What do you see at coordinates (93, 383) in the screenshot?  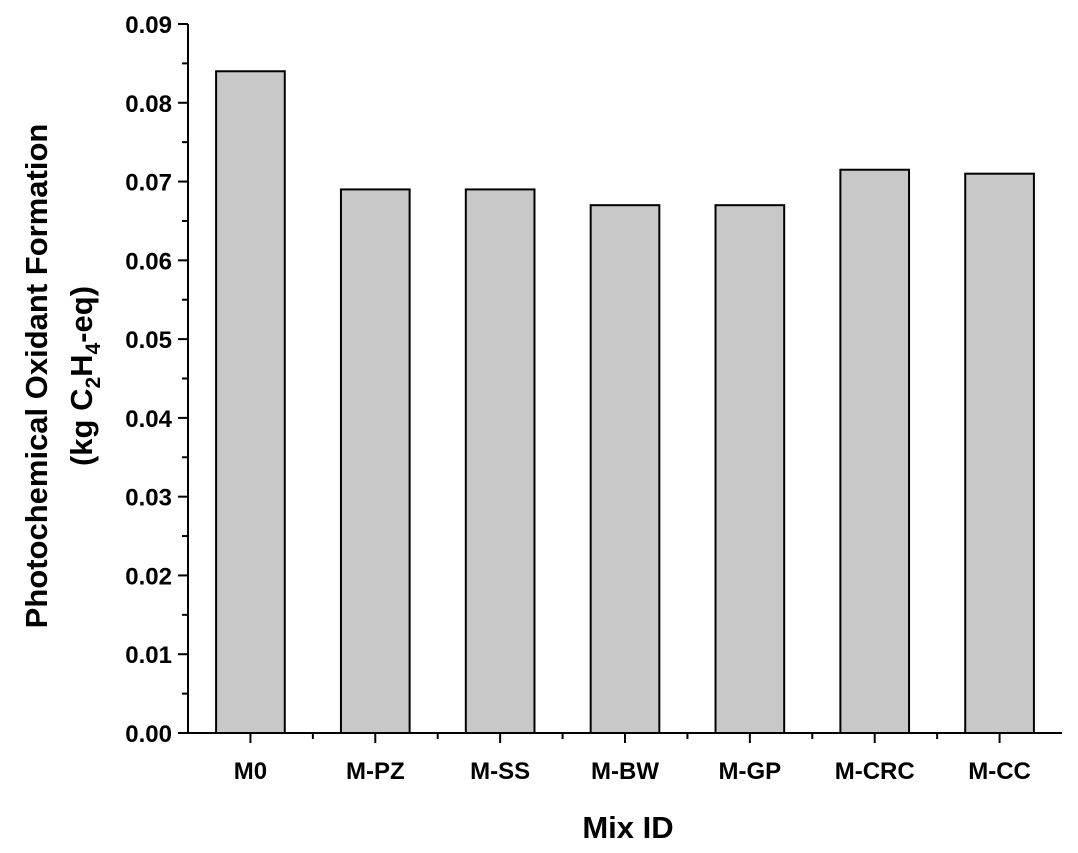 I see `y-axis-title-subscript: 2` at bounding box center [93, 383].